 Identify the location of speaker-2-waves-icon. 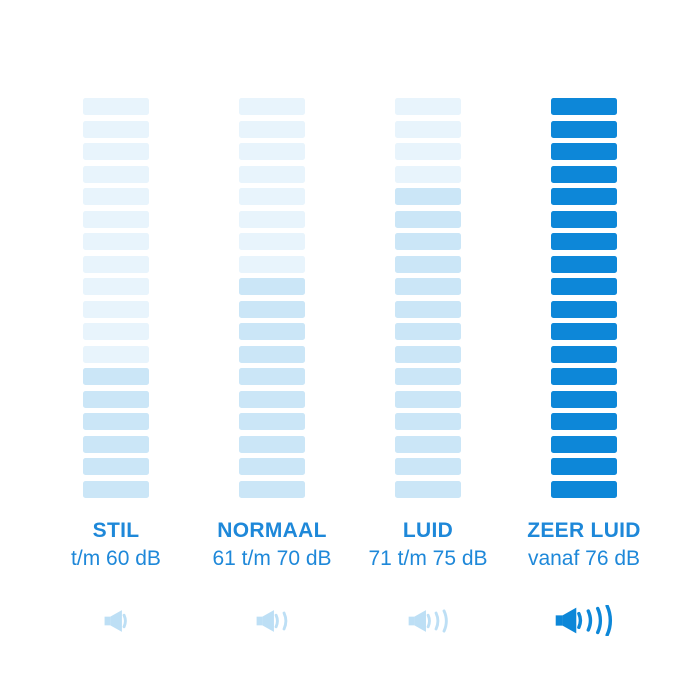
(272, 621).